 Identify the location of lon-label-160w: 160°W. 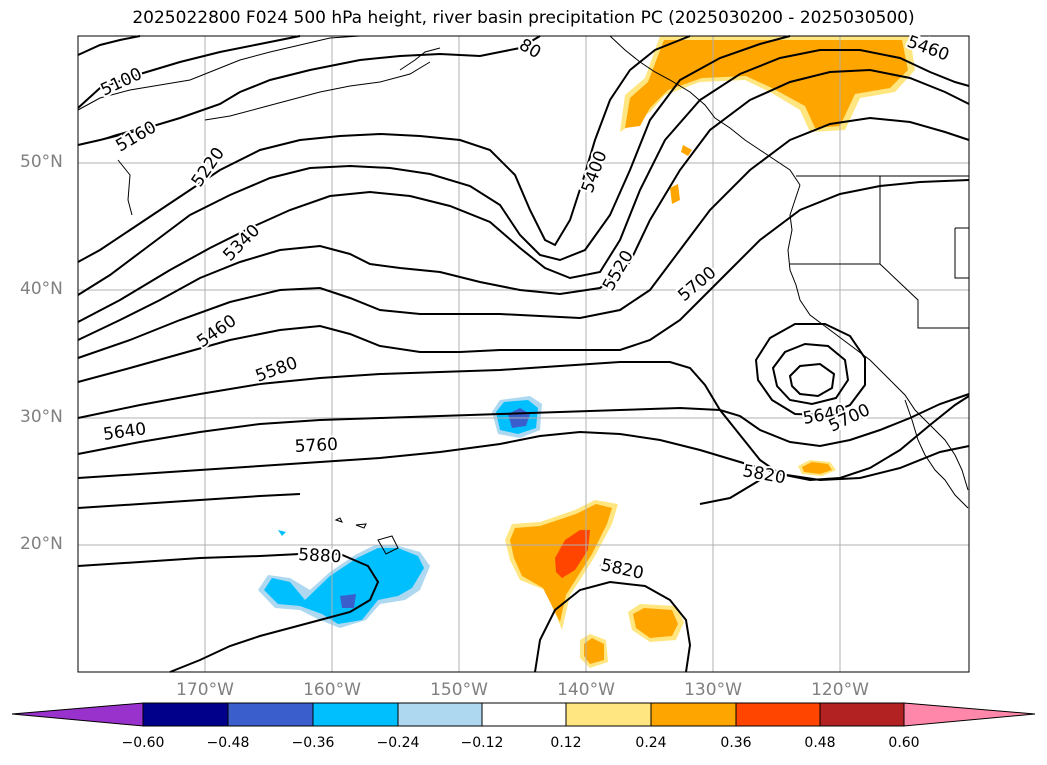
(332, 690).